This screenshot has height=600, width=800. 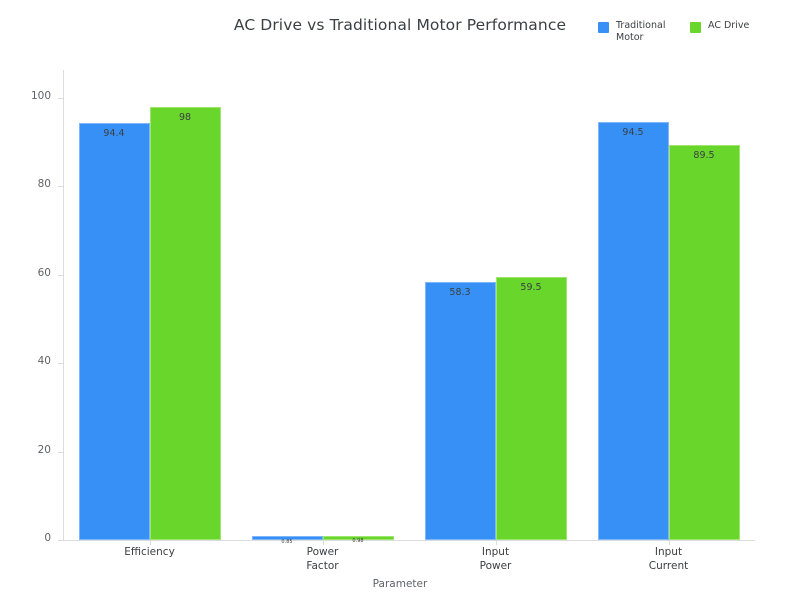 I want to click on x-tick-label: Input Current, so click(x=668, y=559).